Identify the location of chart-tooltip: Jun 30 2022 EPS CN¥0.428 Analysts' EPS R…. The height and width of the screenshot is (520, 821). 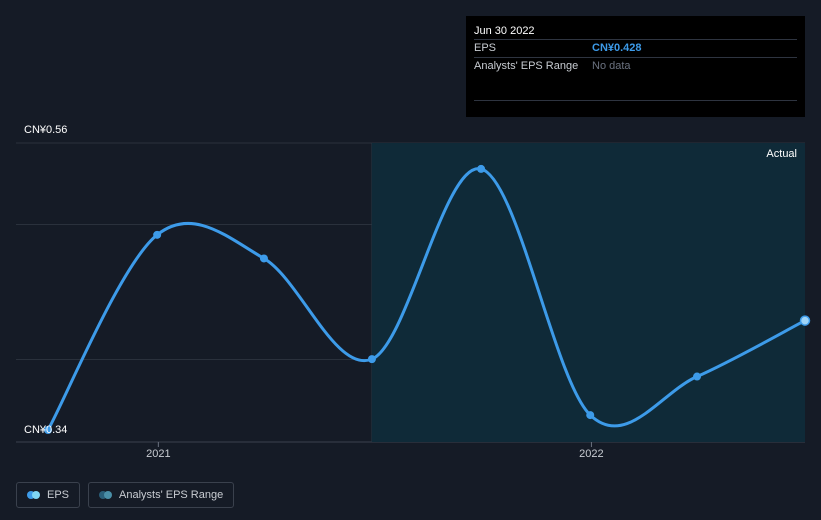
(635, 66).